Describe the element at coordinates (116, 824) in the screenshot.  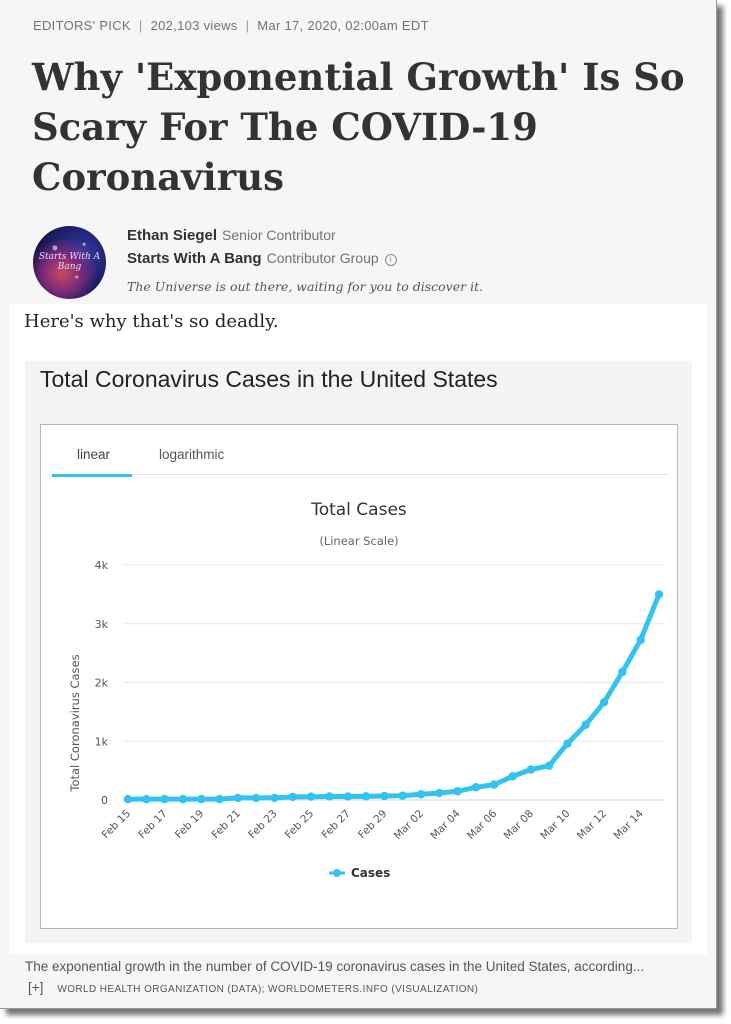
I see `x-tick-label: Feb 15` at that location.